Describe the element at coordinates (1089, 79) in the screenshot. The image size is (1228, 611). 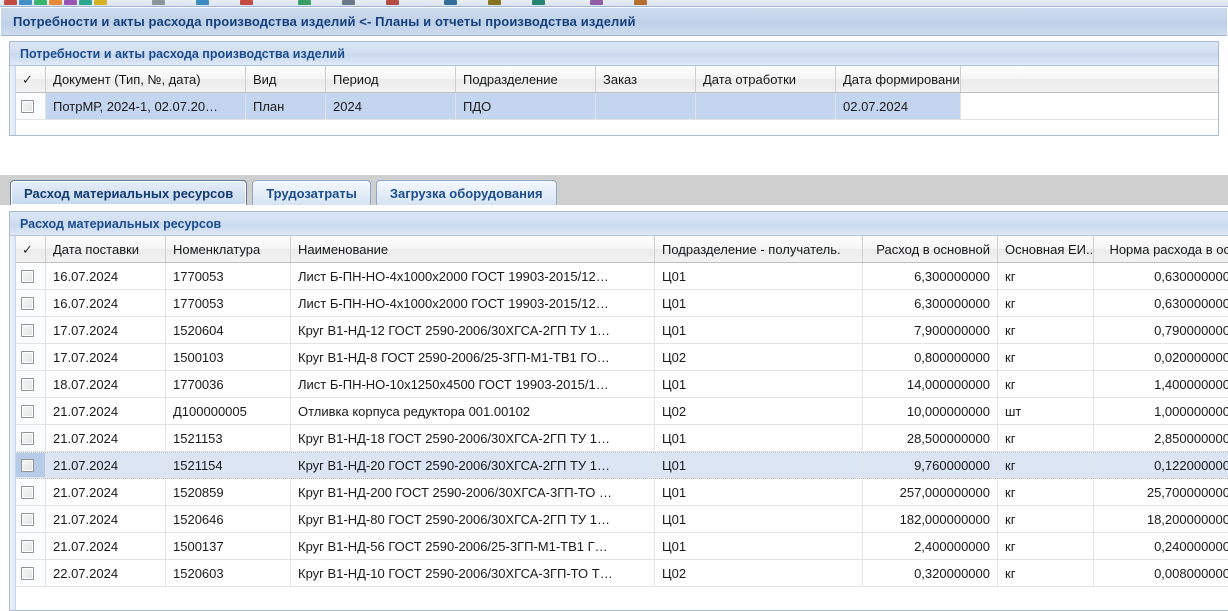
I see `documents-column-header-filler` at that location.